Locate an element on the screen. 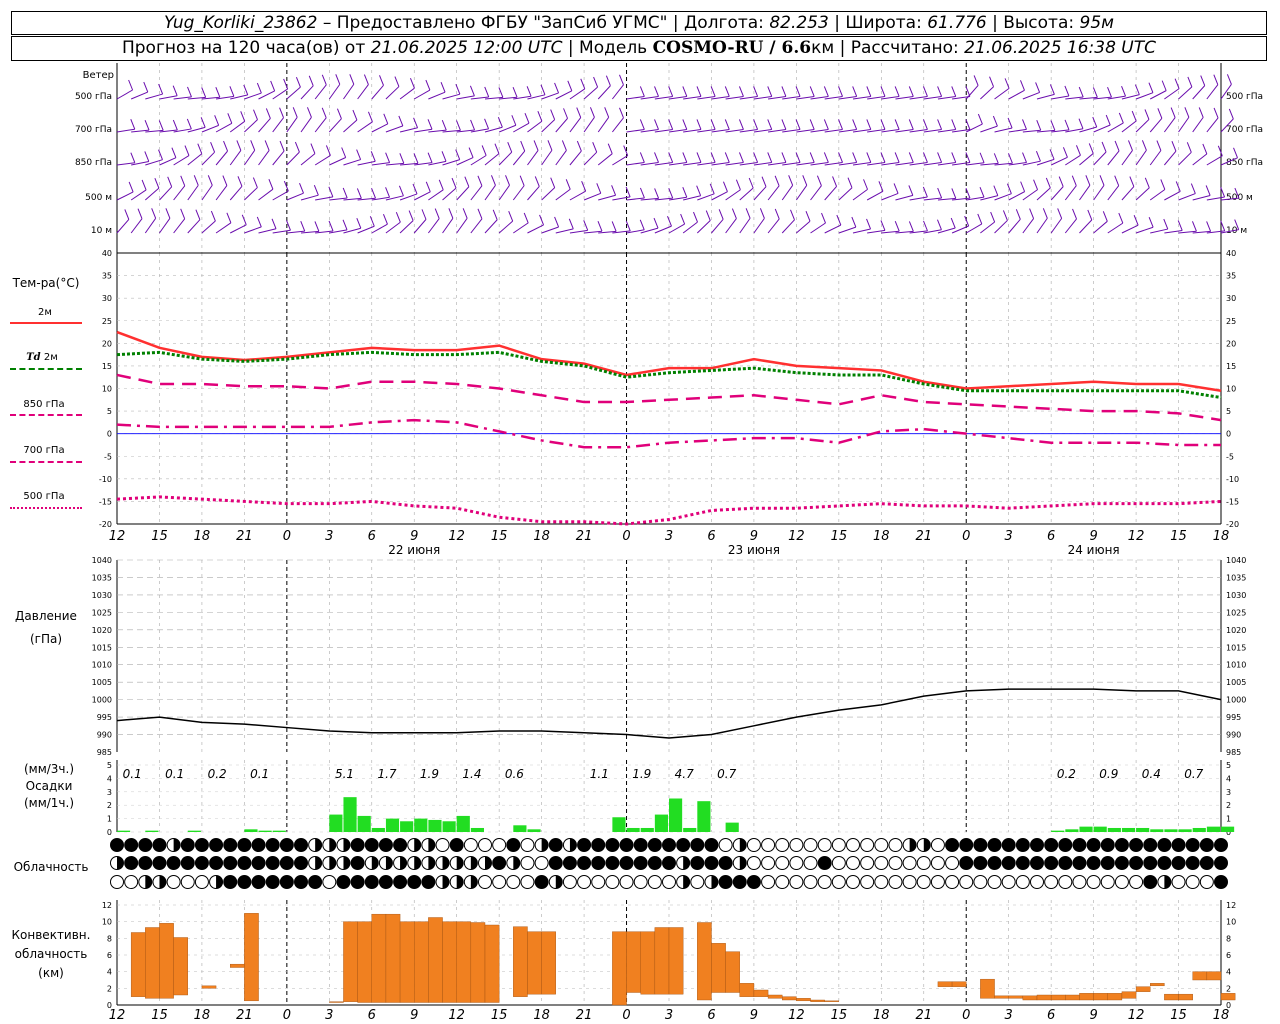 The height and width of the screenshot is (1024, 1280). precip-ytick-left: 3 is located at coordinates (109, 792).